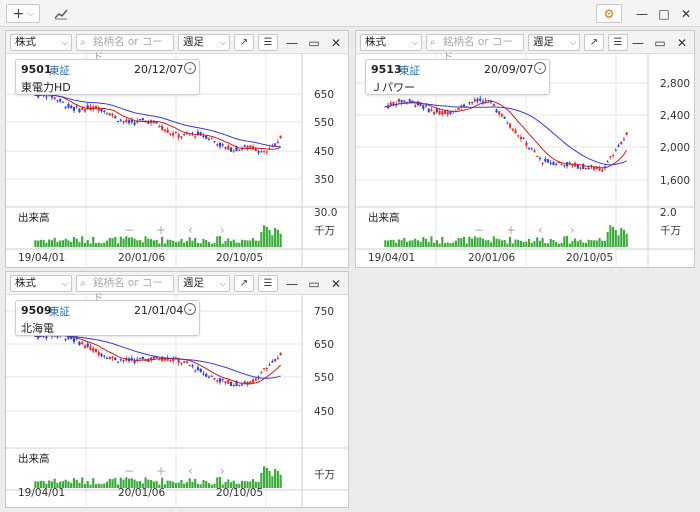 The width and height of the screenshot is (700, 512). Describe the element at coordinates (61, 13) in the screenshot. I see `chart-type-button` at that location.